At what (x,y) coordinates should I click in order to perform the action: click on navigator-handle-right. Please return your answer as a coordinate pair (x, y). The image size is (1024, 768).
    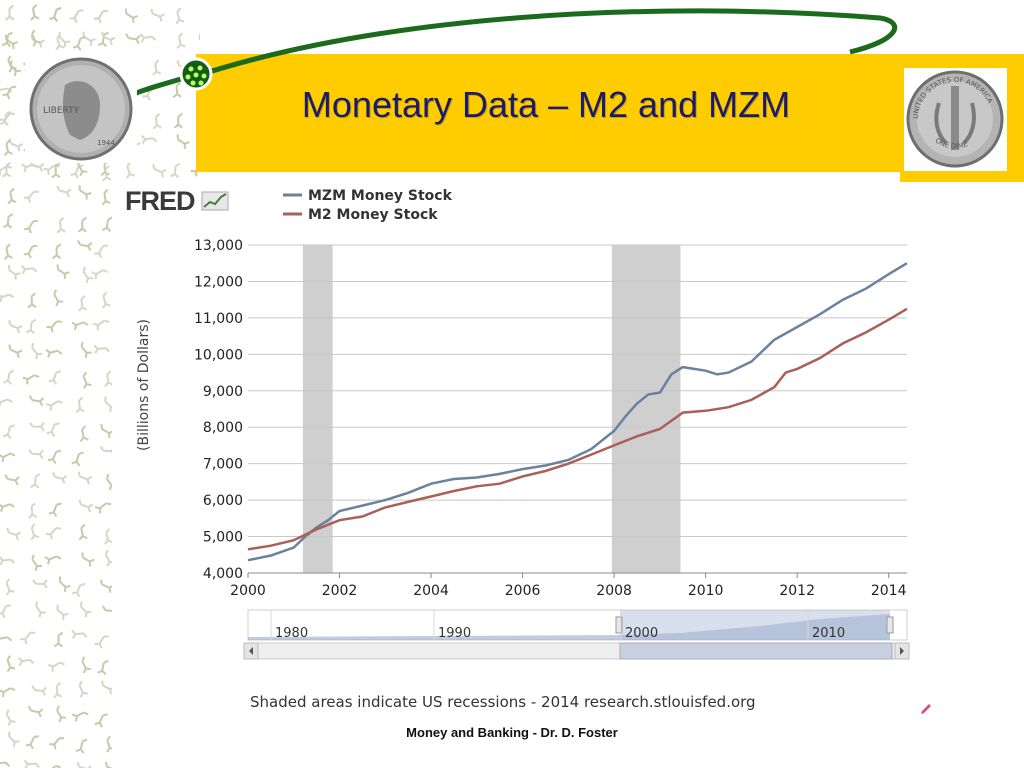
    Looking at the image, I should click on (890, 625).